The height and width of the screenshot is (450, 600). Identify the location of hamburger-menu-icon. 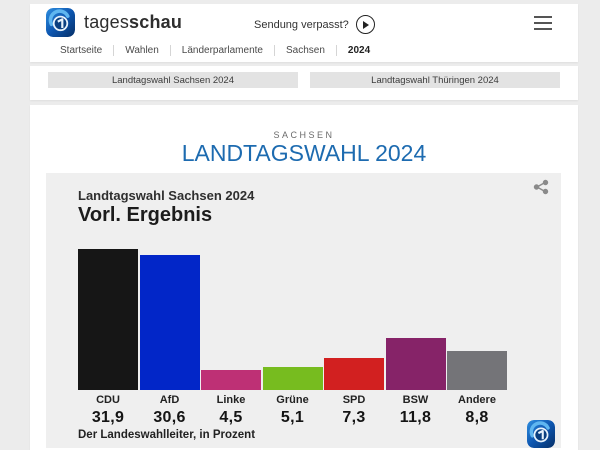
(543, 25).